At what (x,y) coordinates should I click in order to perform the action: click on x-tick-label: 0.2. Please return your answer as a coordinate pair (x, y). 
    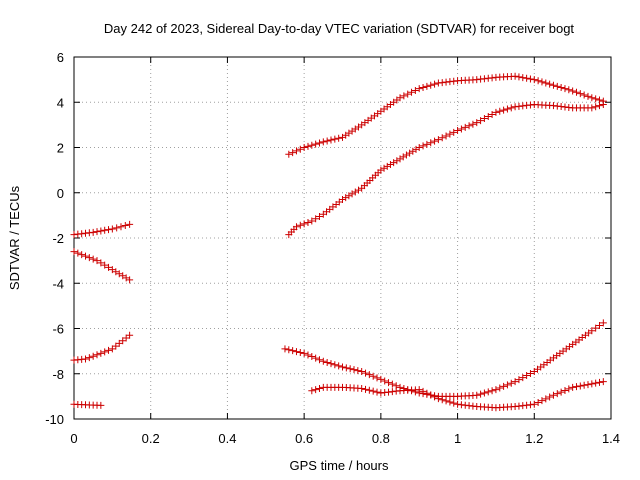
    Looking at the image, I should click on (151, 438).